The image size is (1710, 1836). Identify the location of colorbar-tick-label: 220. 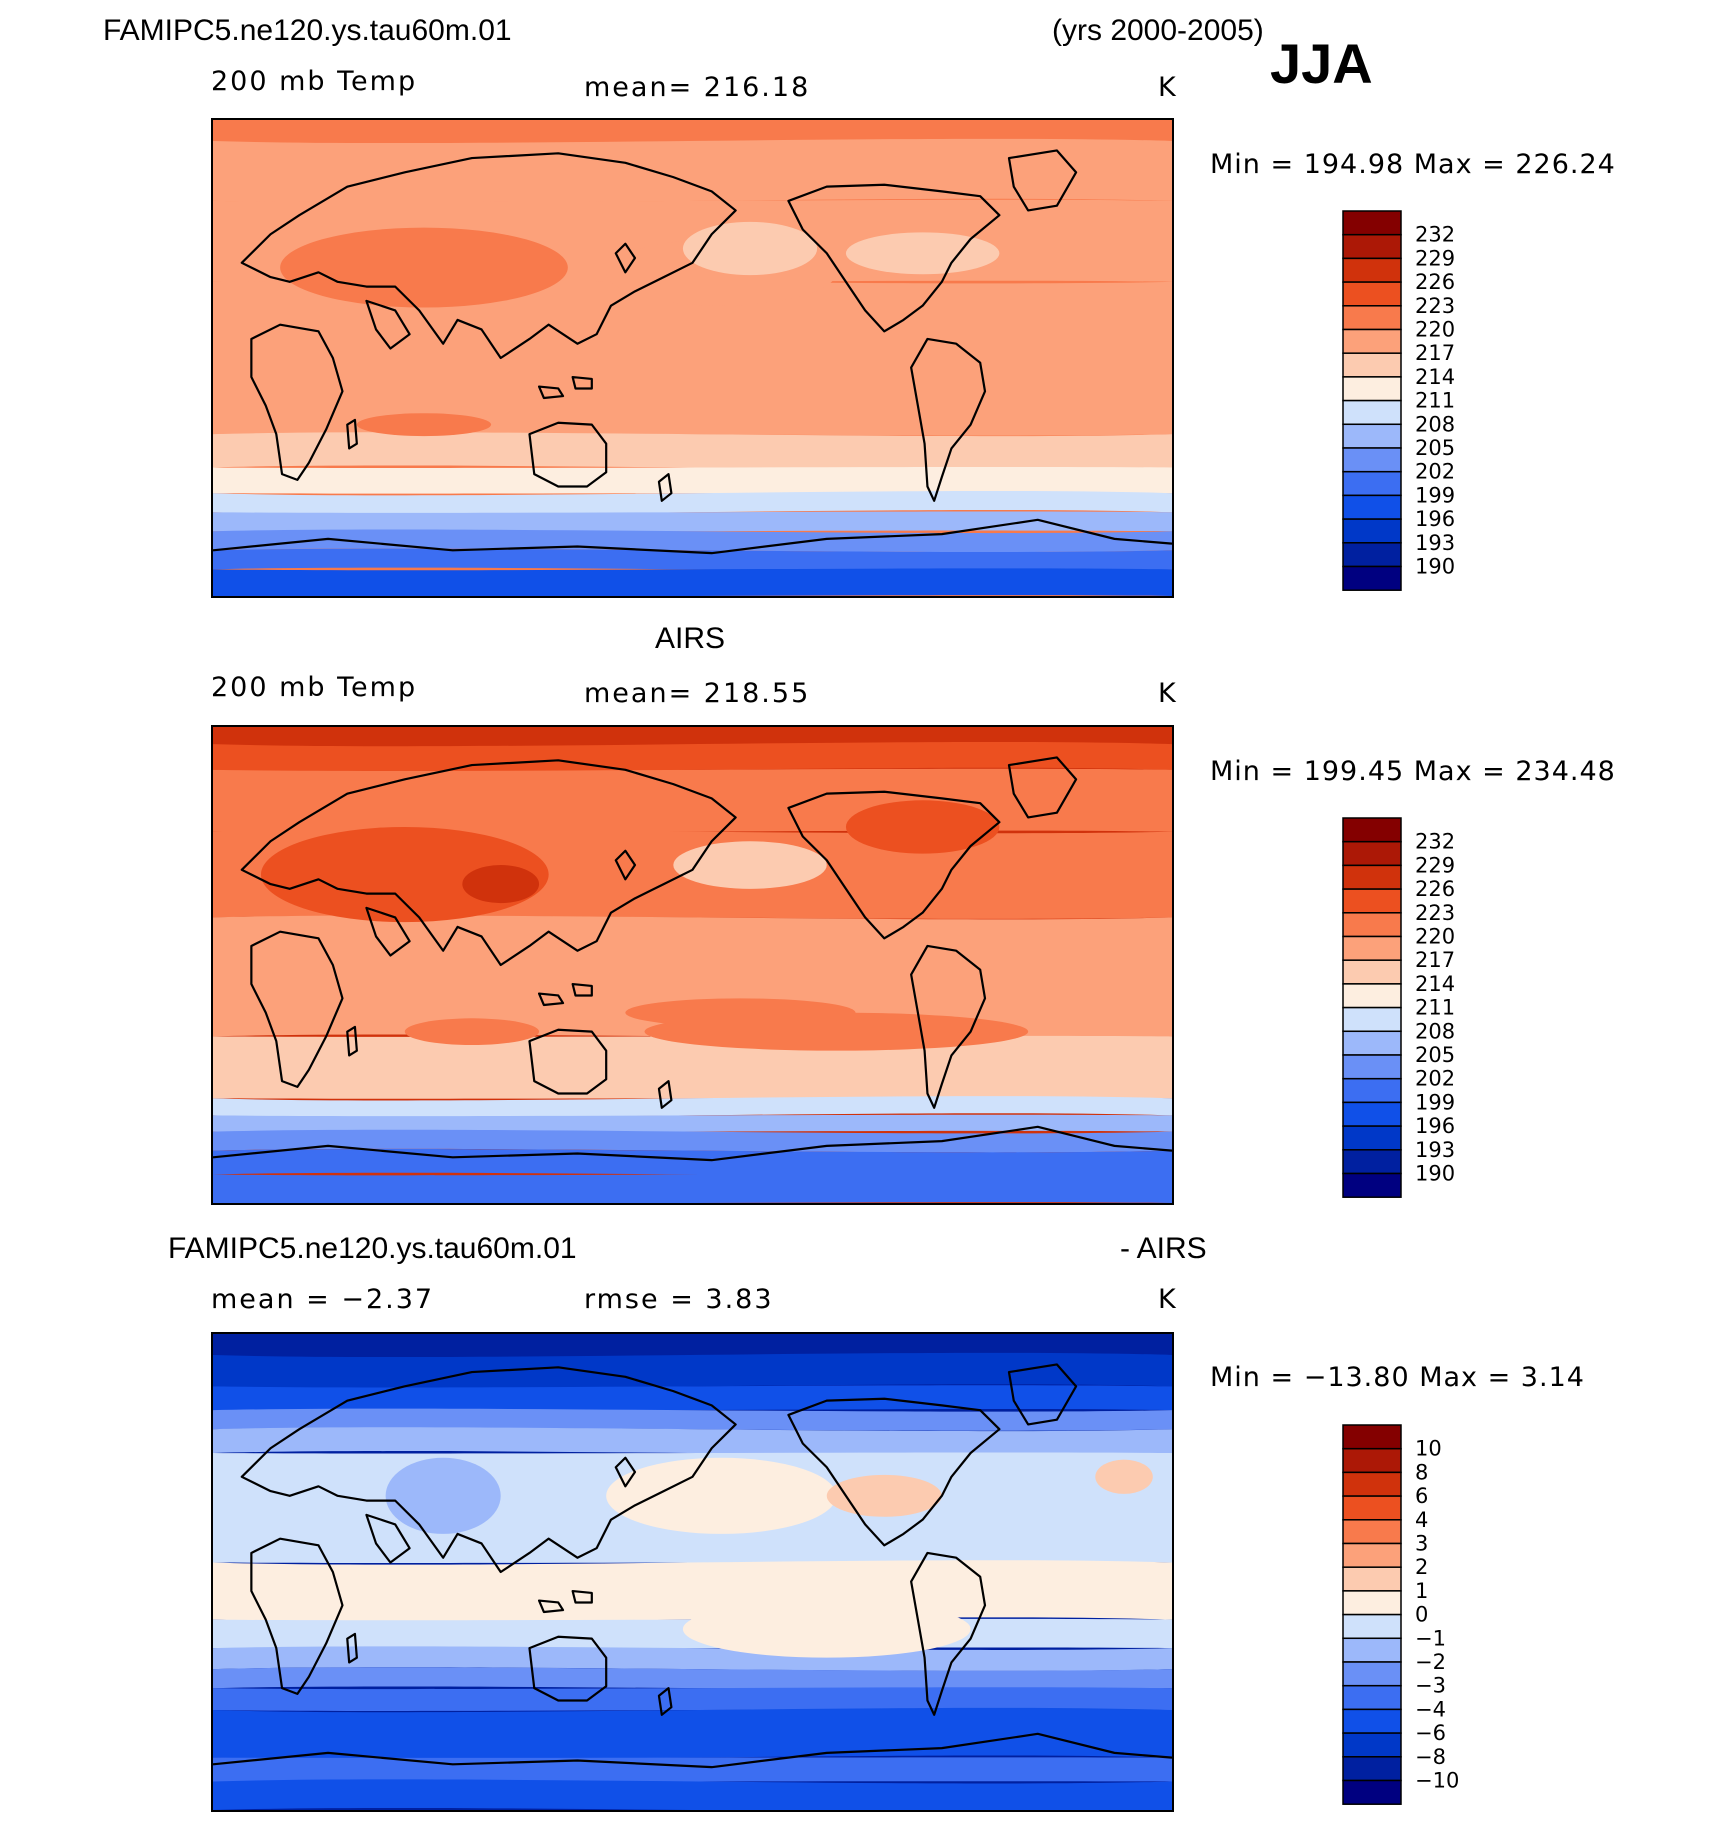
(1435, 330).